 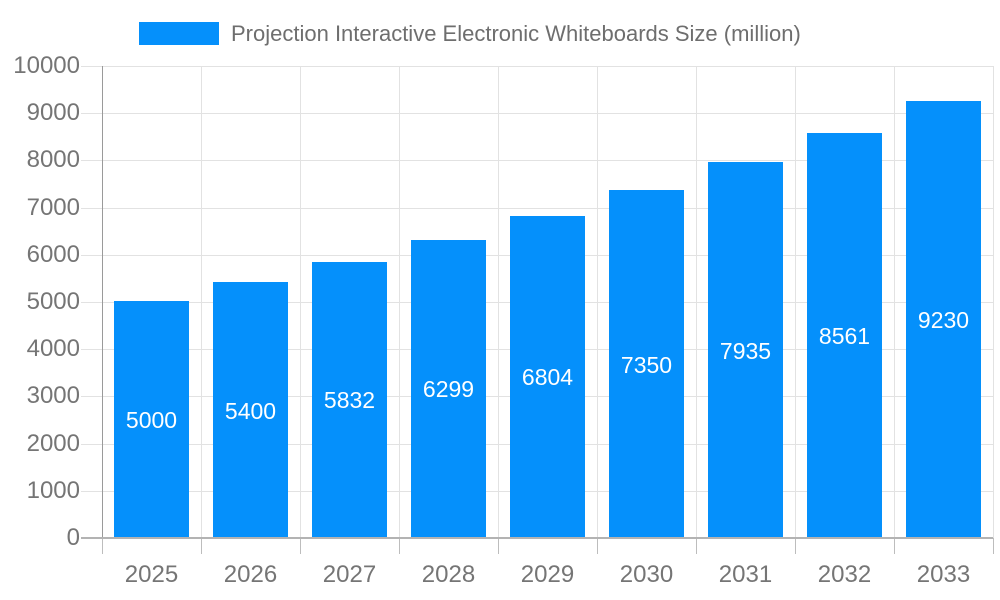 I want to click on bar-2033, so click(x=943, y=319).